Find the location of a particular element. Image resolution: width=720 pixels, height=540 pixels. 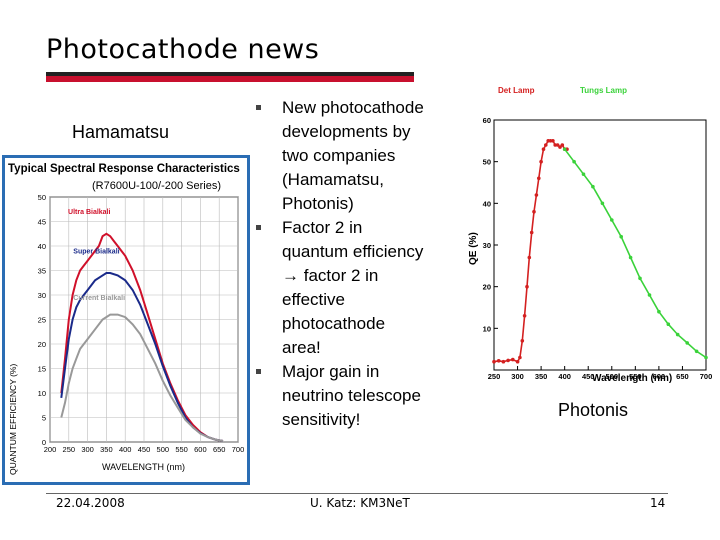

ham-y-tick-label: 10 is located at coordinates (42, 393).